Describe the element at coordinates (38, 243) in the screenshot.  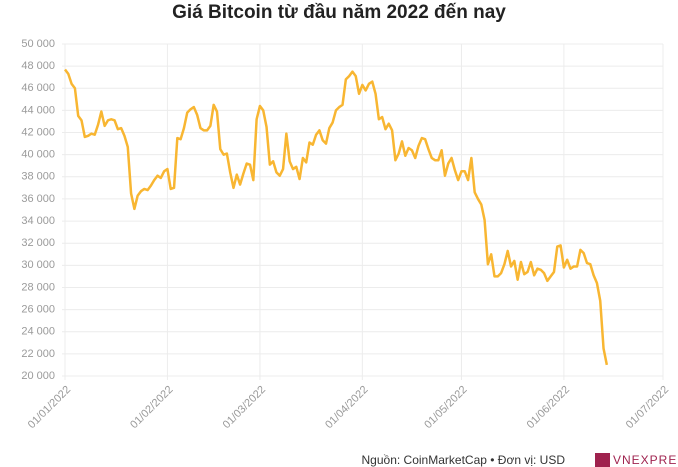
I see `y-tick-label: 32 000` at that location.